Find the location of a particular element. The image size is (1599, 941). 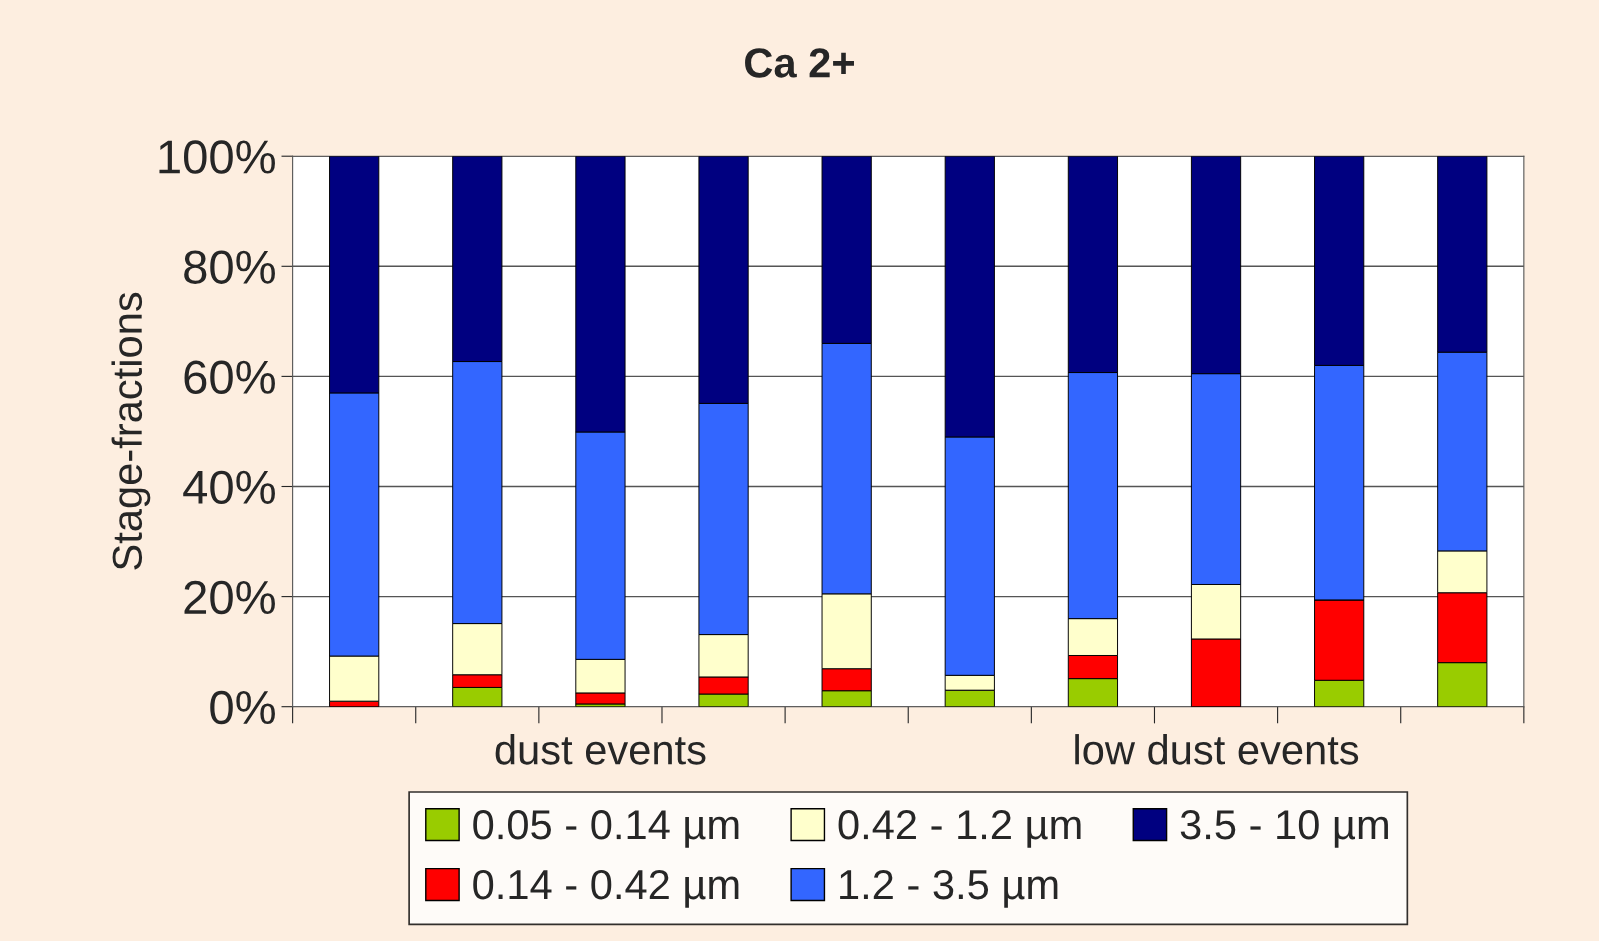

legend-label: 1.2 - 3.5 µm is located at coordinates (949, 888).